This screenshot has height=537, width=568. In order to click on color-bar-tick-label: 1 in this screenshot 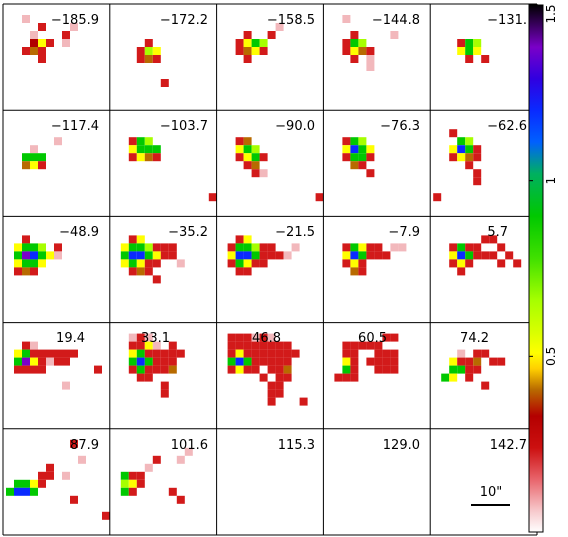, I will do `click(551, 181)`.